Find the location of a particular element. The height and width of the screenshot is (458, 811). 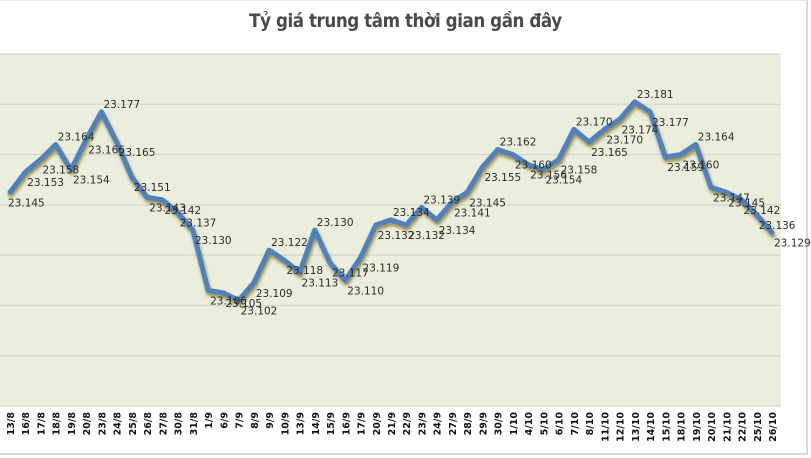

data-label: 23.139 is located at coordinates (441, 200).